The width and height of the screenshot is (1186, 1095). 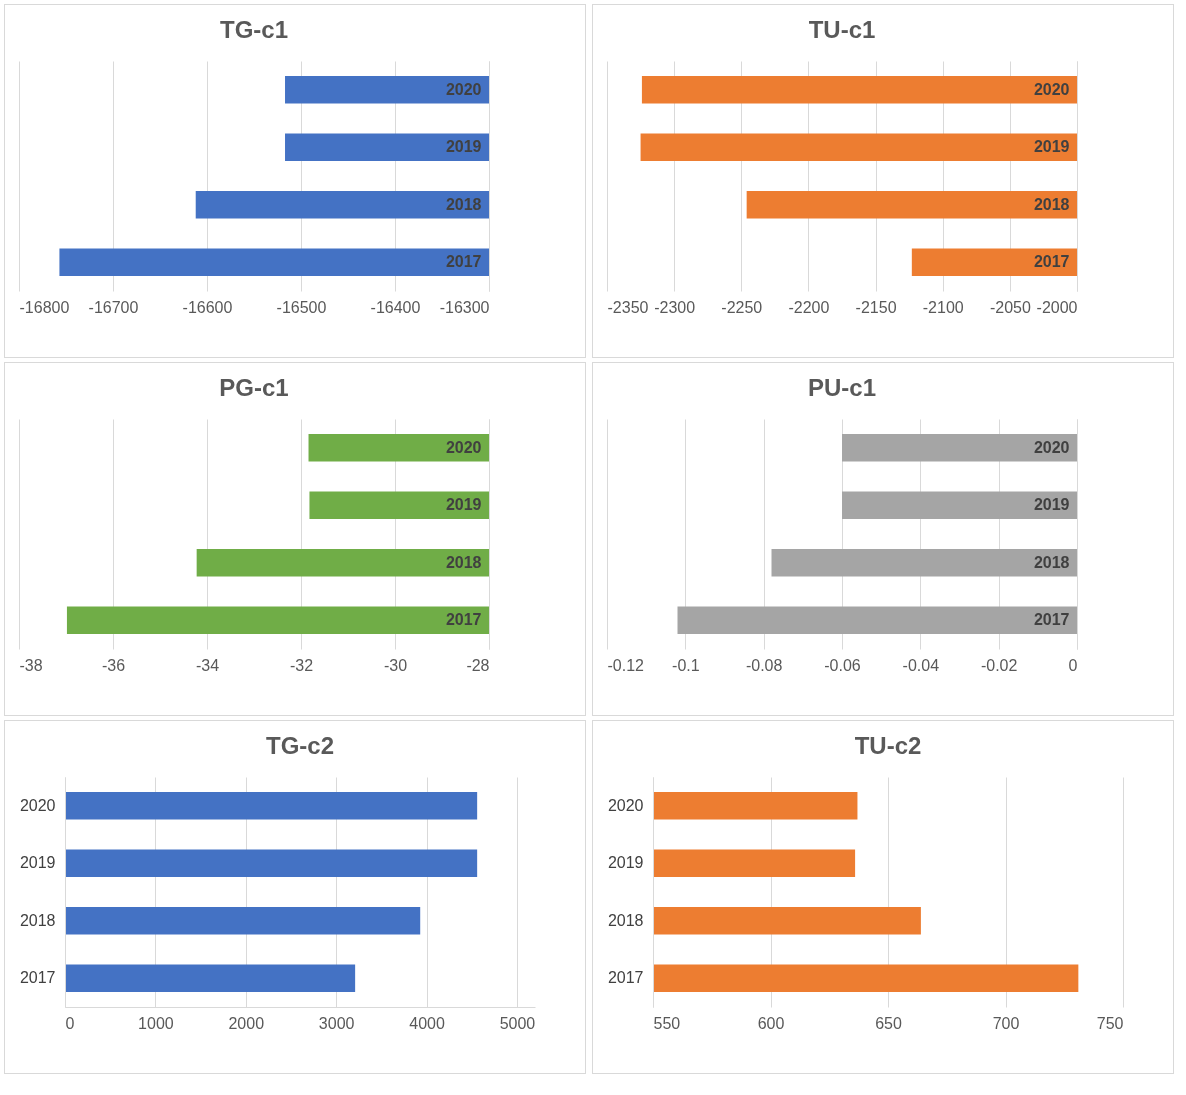 I want to click on x-tick-label: 550, so click(x=667, y=1023).